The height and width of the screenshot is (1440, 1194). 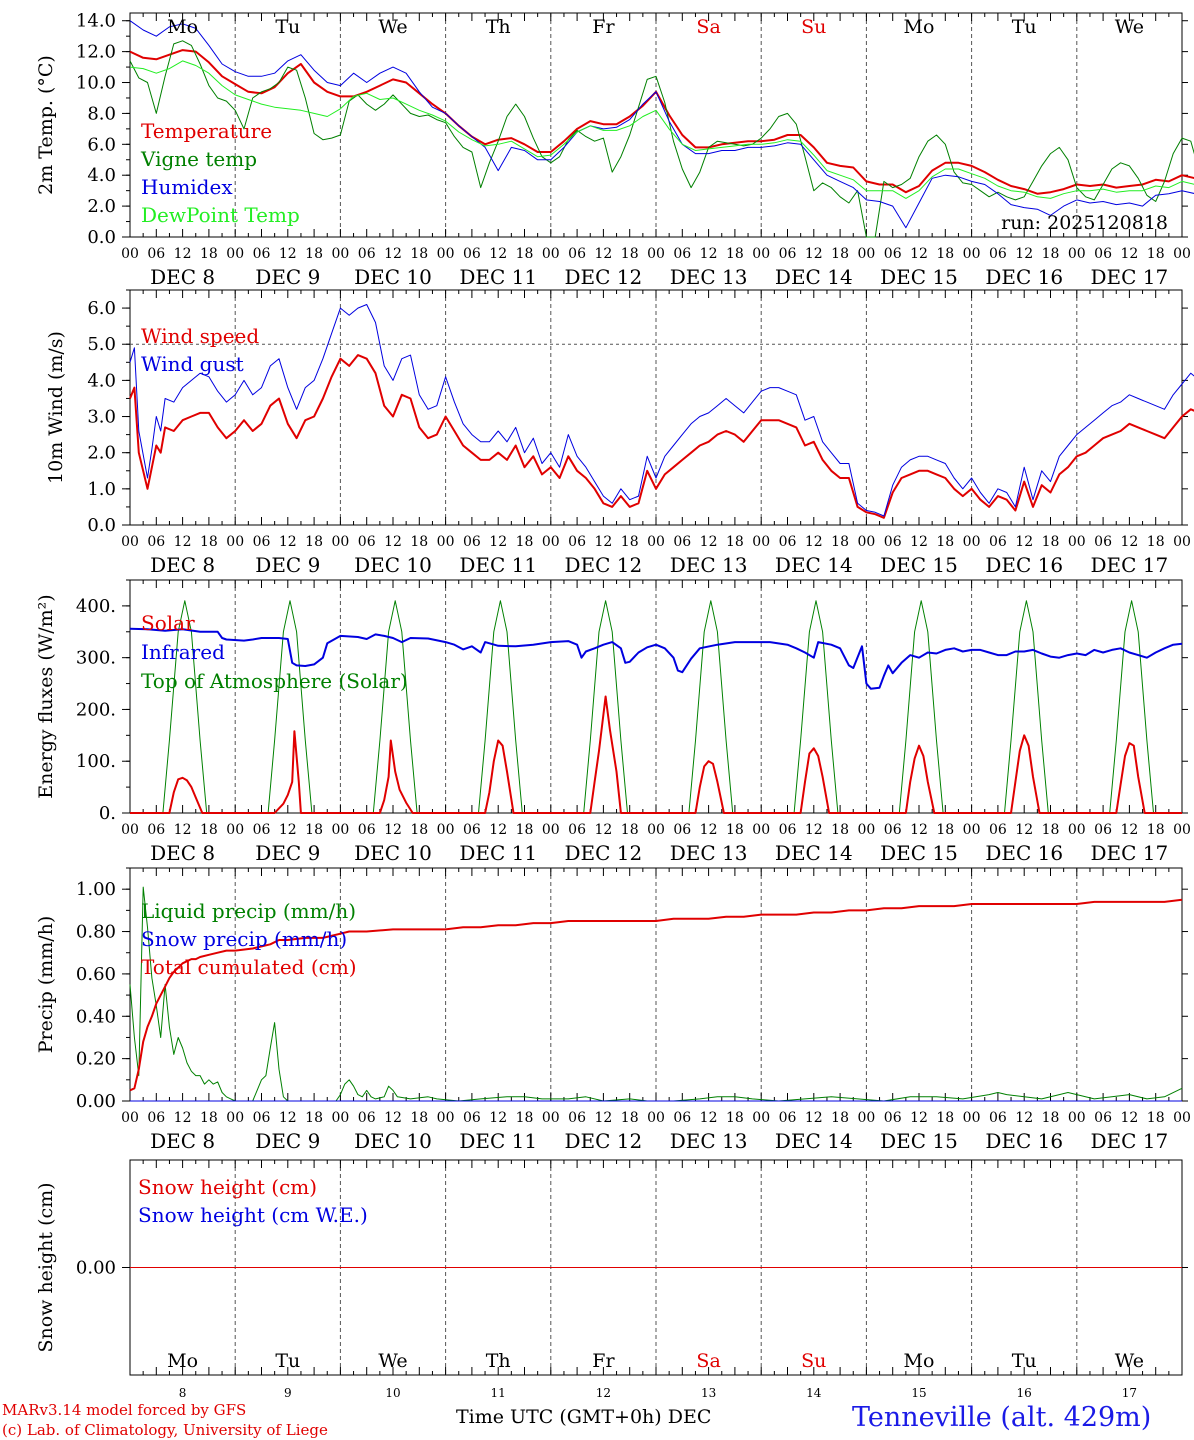 What do you see at coordinates (124, 1410) in the screenshot?
I see `model-credit: MARv3.14 model forced by GFS` at bounding box center [124, 1410].